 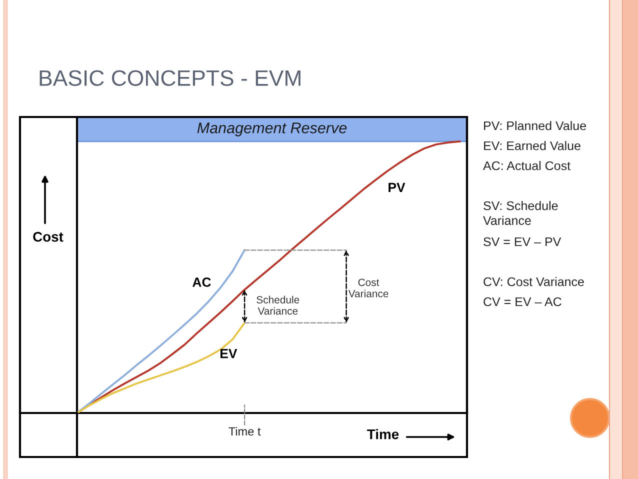 I want to click on text: Time t, so click(x=244, y=431).